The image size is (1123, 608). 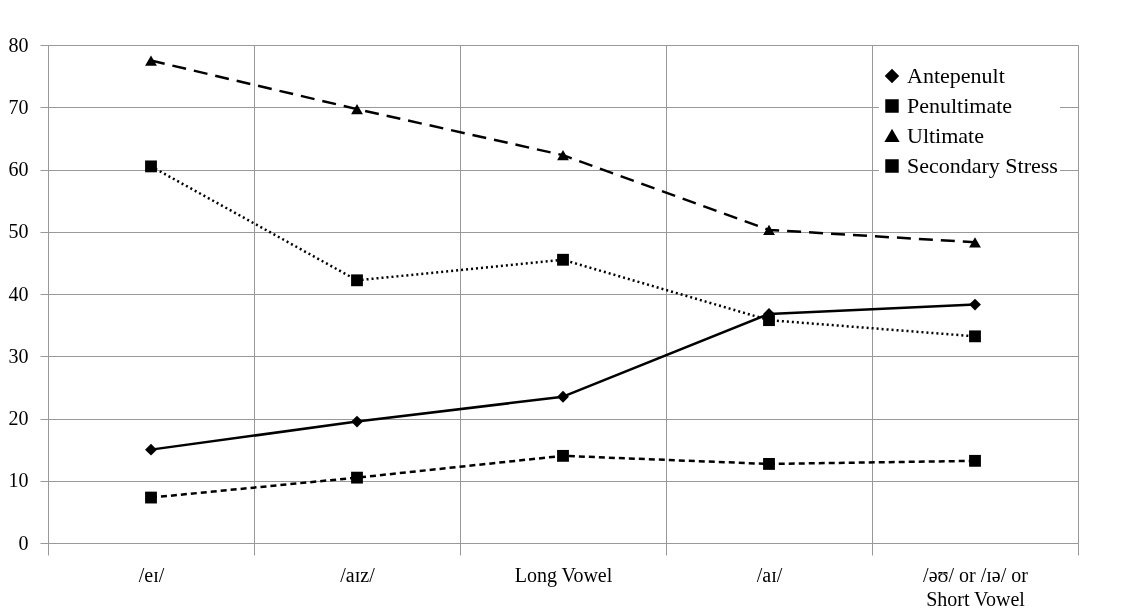 I want to click on legend-label: Penultimate, so click(x=960, y=105).